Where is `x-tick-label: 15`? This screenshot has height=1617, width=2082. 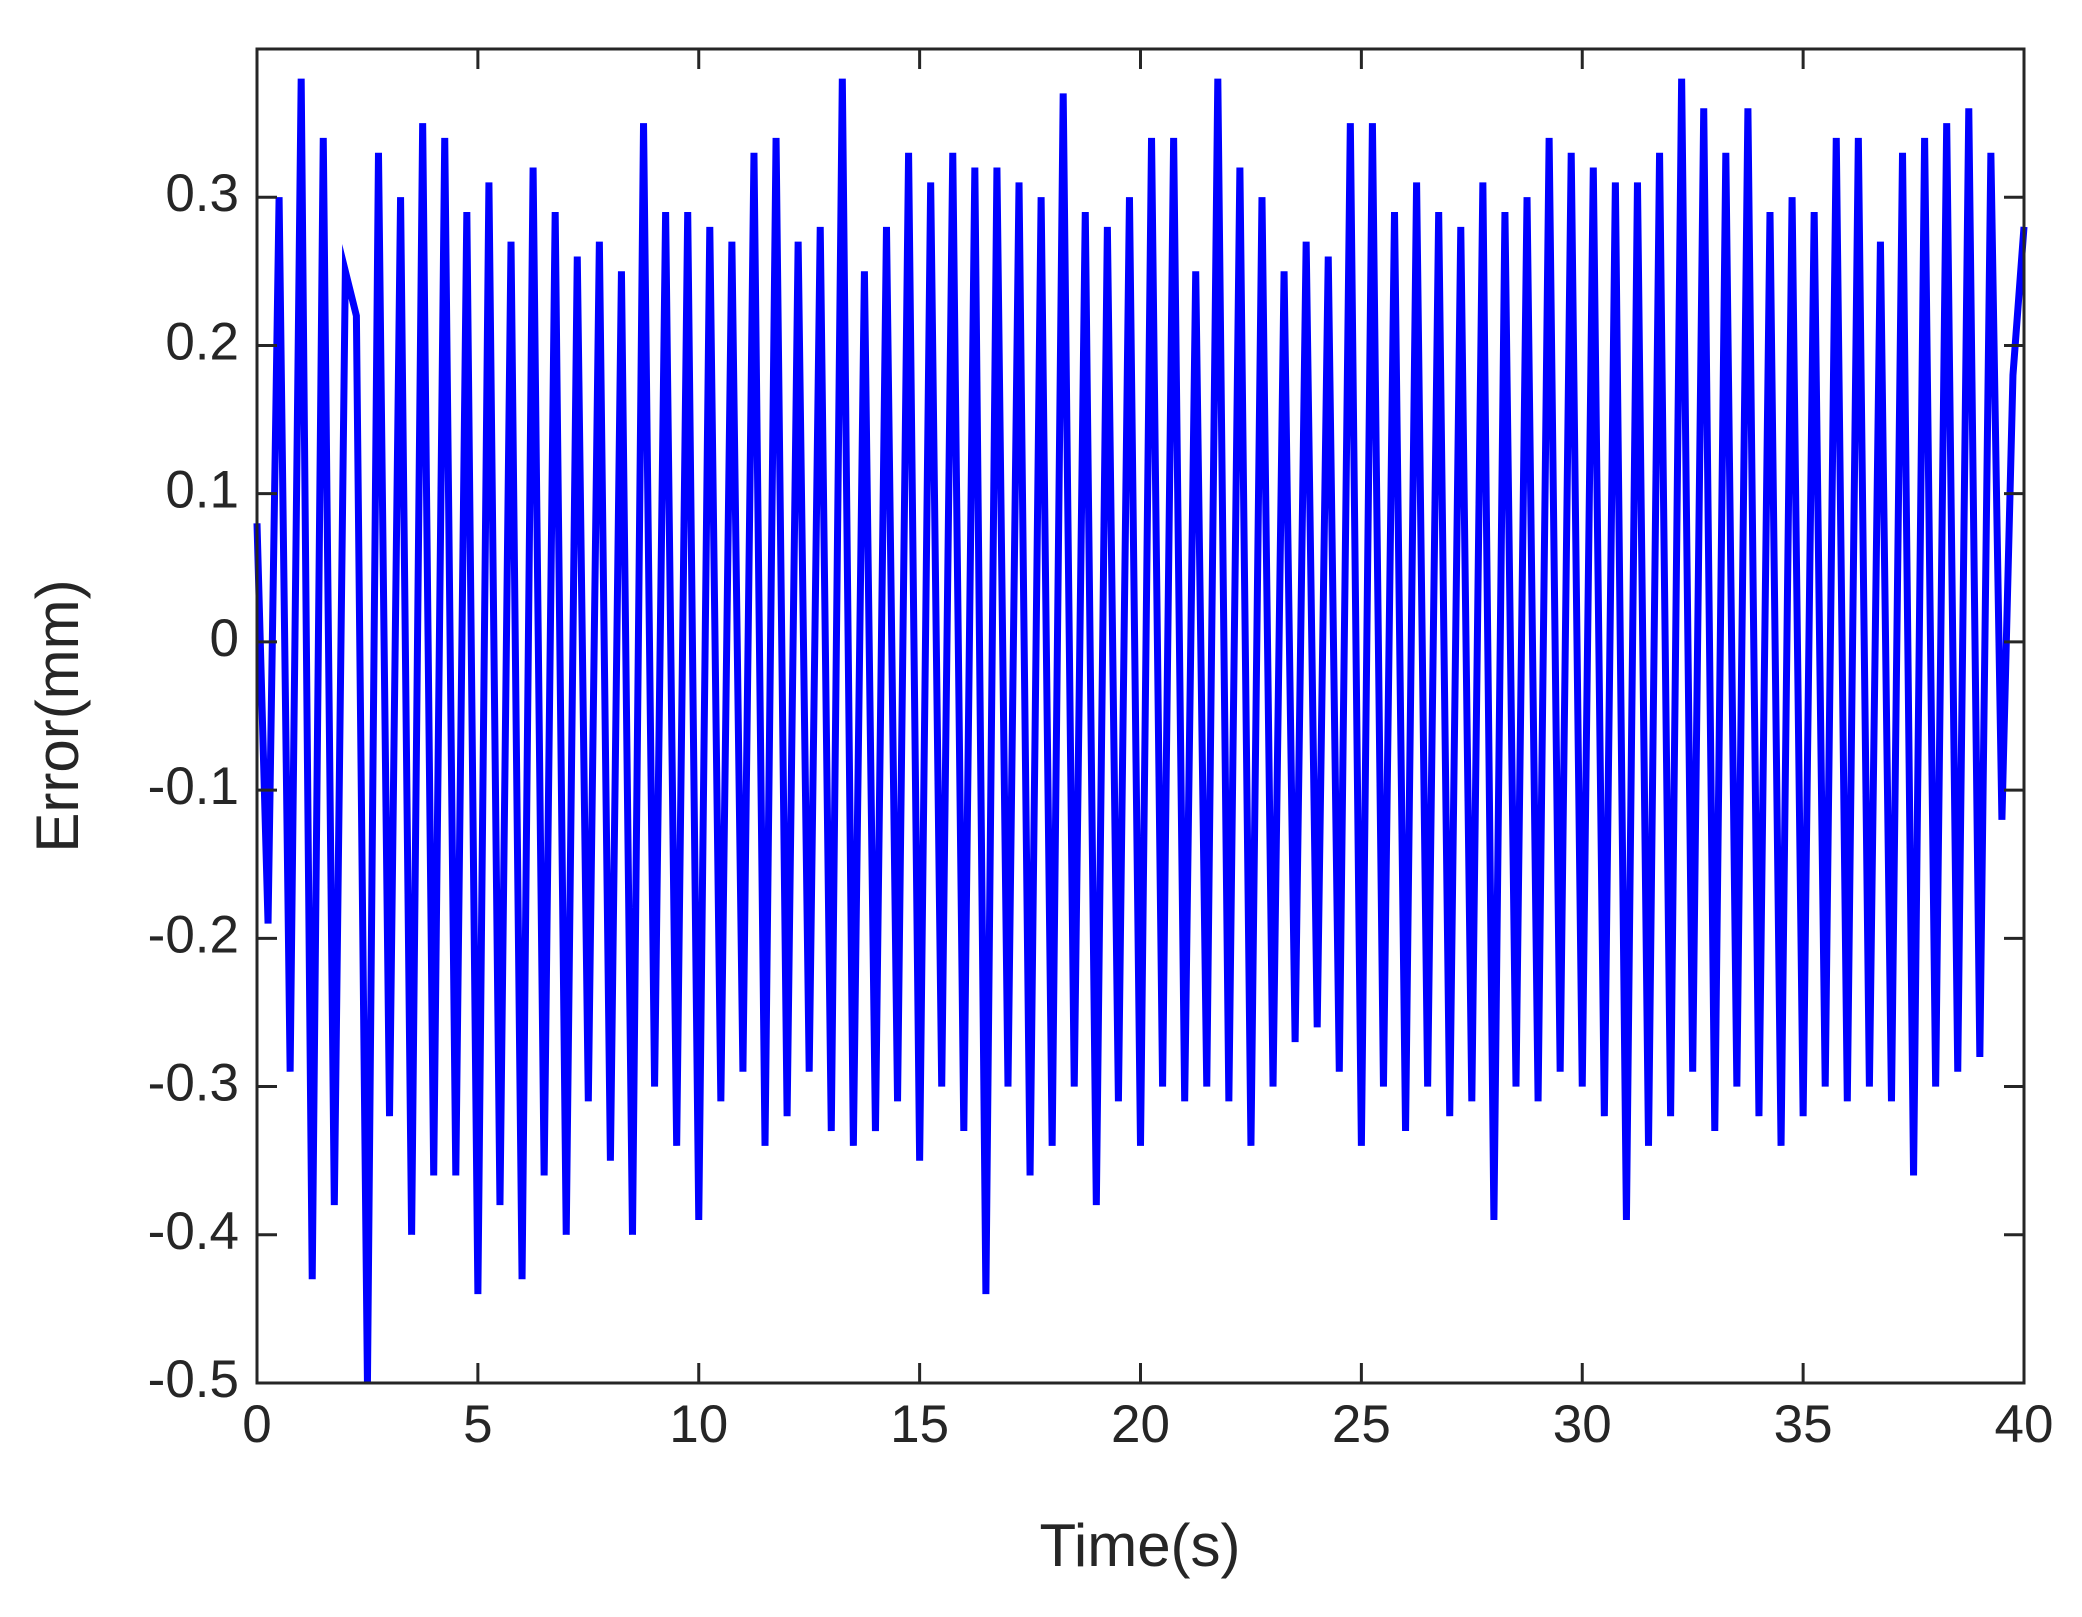
x-tick-label: 15 is located at coordinates (919, 1424).